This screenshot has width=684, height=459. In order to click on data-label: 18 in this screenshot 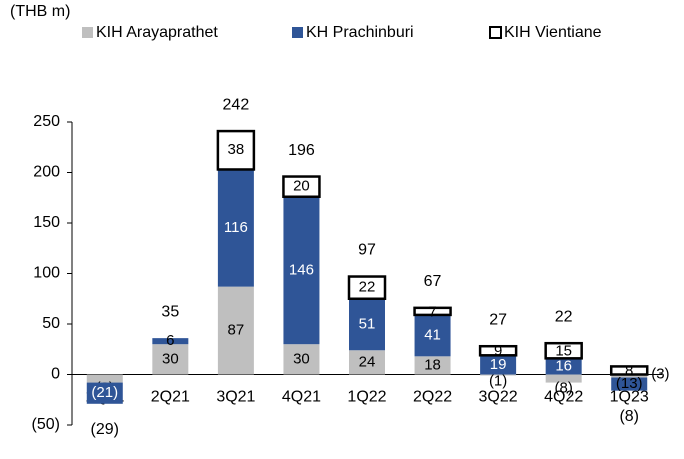, I will do `click(432, 364)`.